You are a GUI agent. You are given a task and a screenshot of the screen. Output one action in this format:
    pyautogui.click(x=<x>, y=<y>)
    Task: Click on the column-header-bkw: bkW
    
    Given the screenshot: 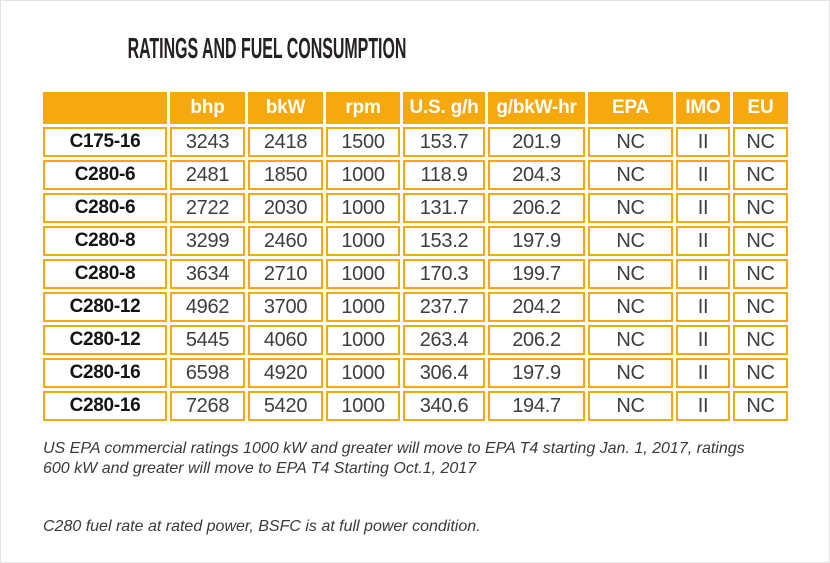 What is the action you would take?
    pyautogui.click(x=285, y=108)
    